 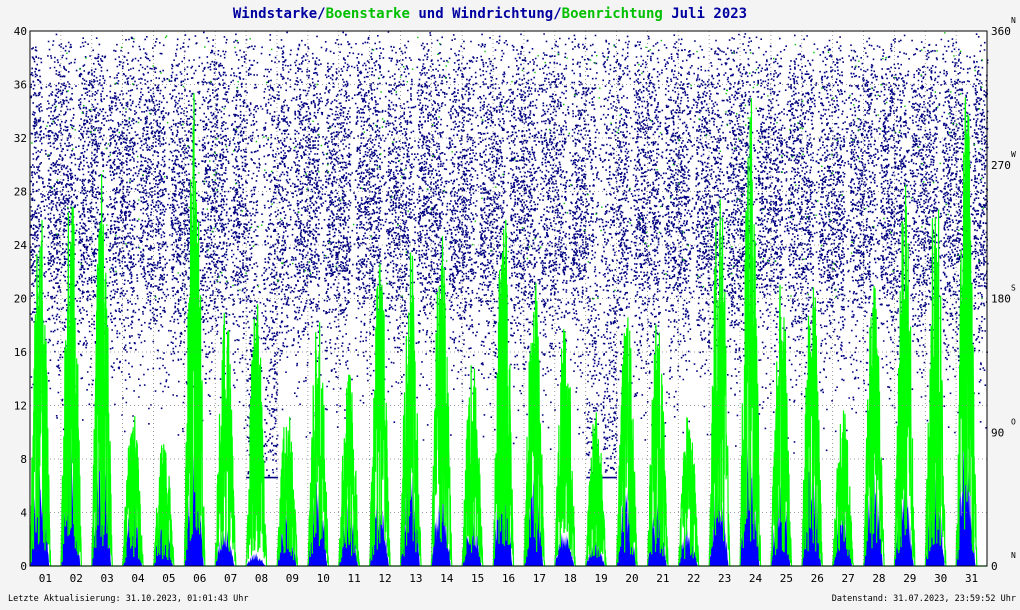 What do you see at coordinates (20, 192) in the screenshot?
I see `left-tick-28: 28` at bounding box center [20, 192].